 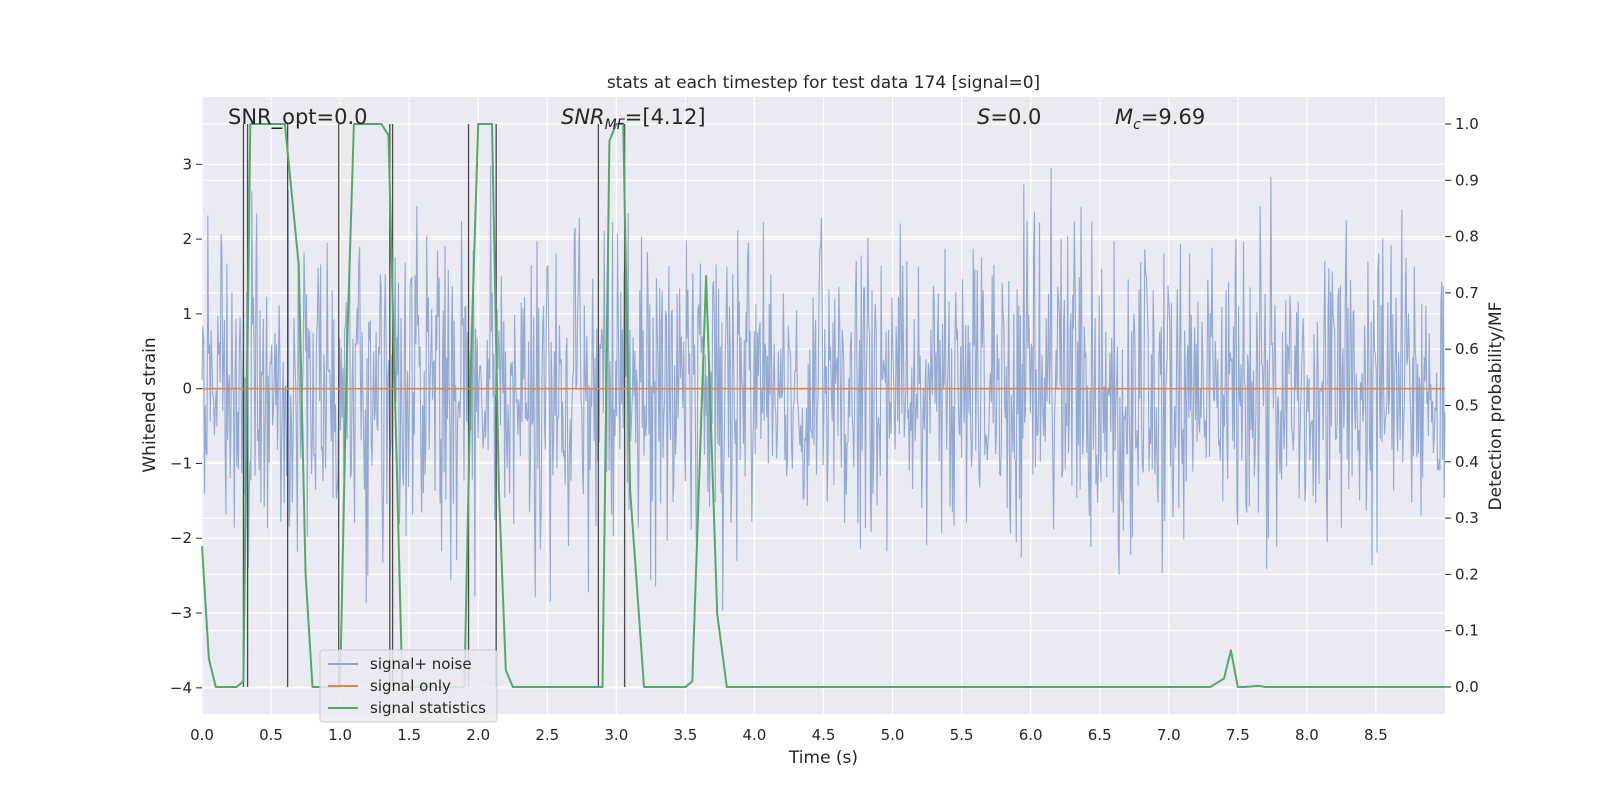 I want to click on x-tick-label: 7.5, so click(x=1238, y=735).